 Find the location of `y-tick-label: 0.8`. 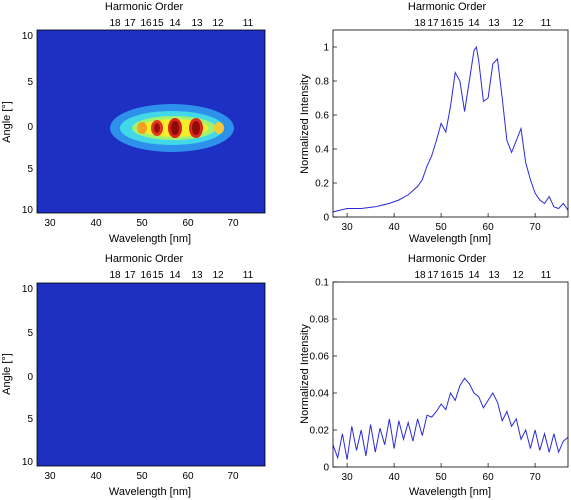

y-tick-label: 0.8 is located at coordinates (322, 82).